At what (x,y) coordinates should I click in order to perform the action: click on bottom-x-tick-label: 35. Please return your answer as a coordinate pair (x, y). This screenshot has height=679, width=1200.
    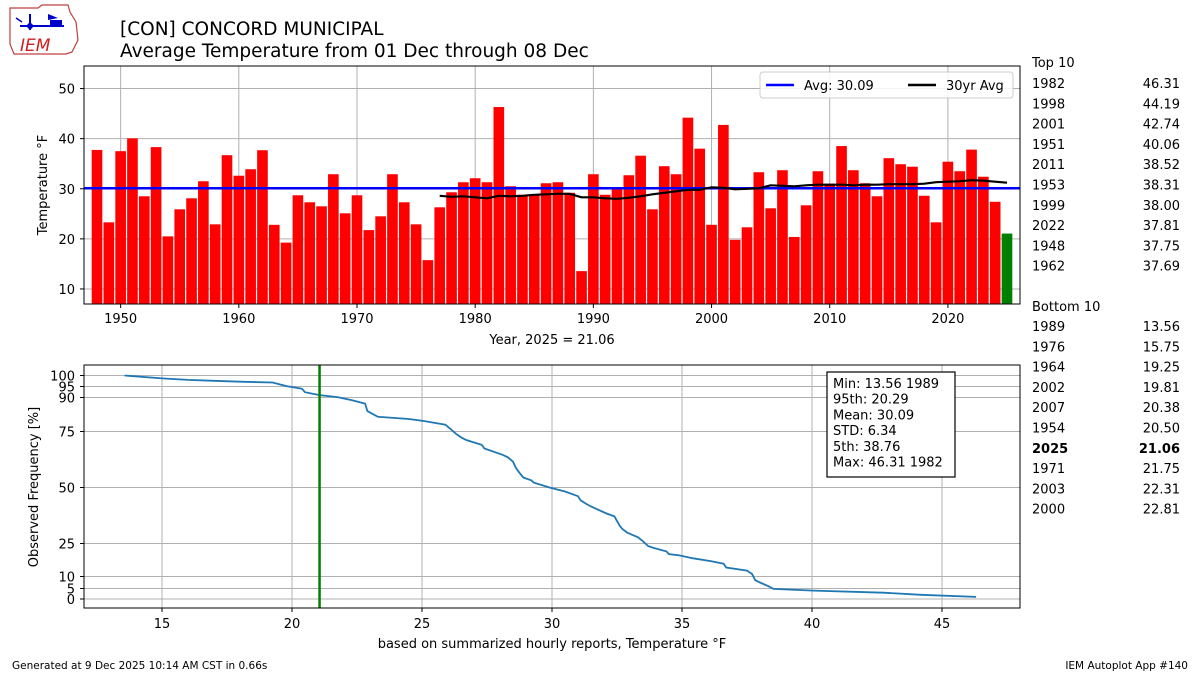
    Looking at the image, I should click on (682, 624).